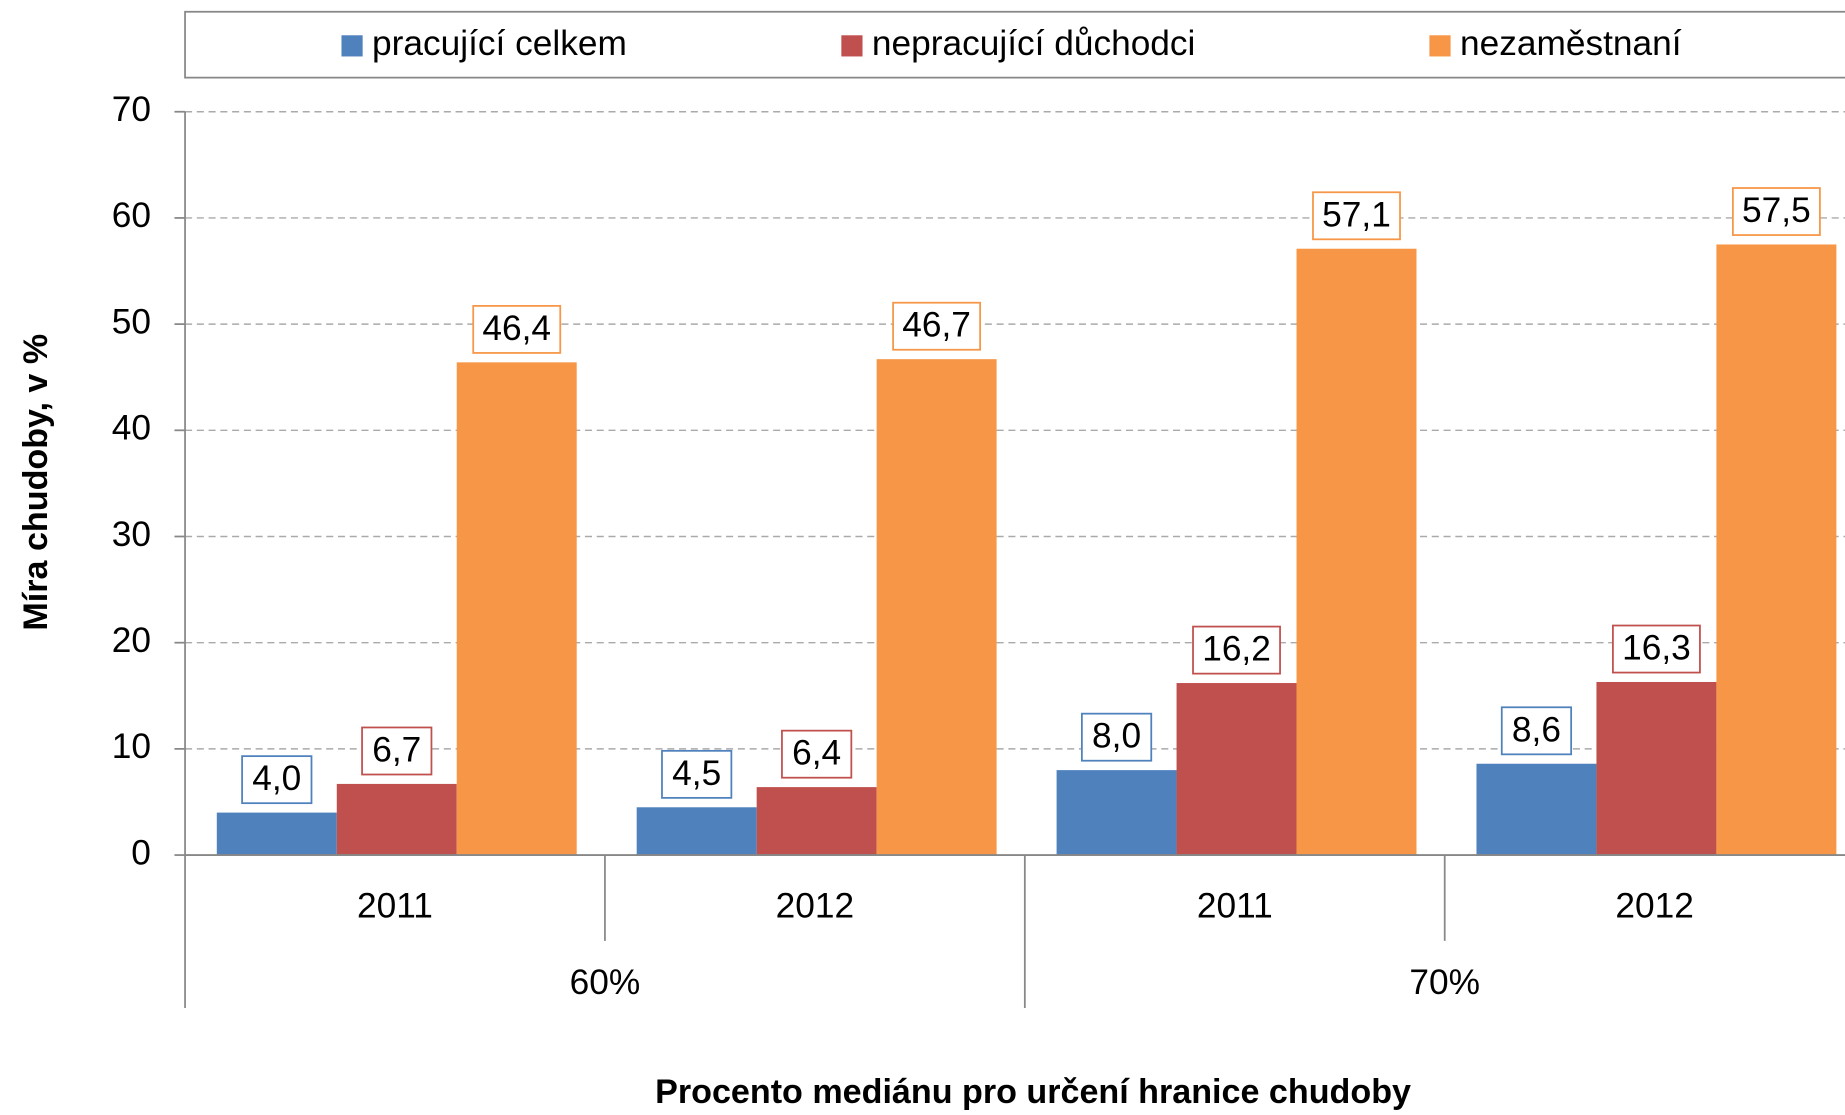 The height and width of the screenshot is (1115, 1845). I want to click on data-label: 16,3, so click(1656, 648).